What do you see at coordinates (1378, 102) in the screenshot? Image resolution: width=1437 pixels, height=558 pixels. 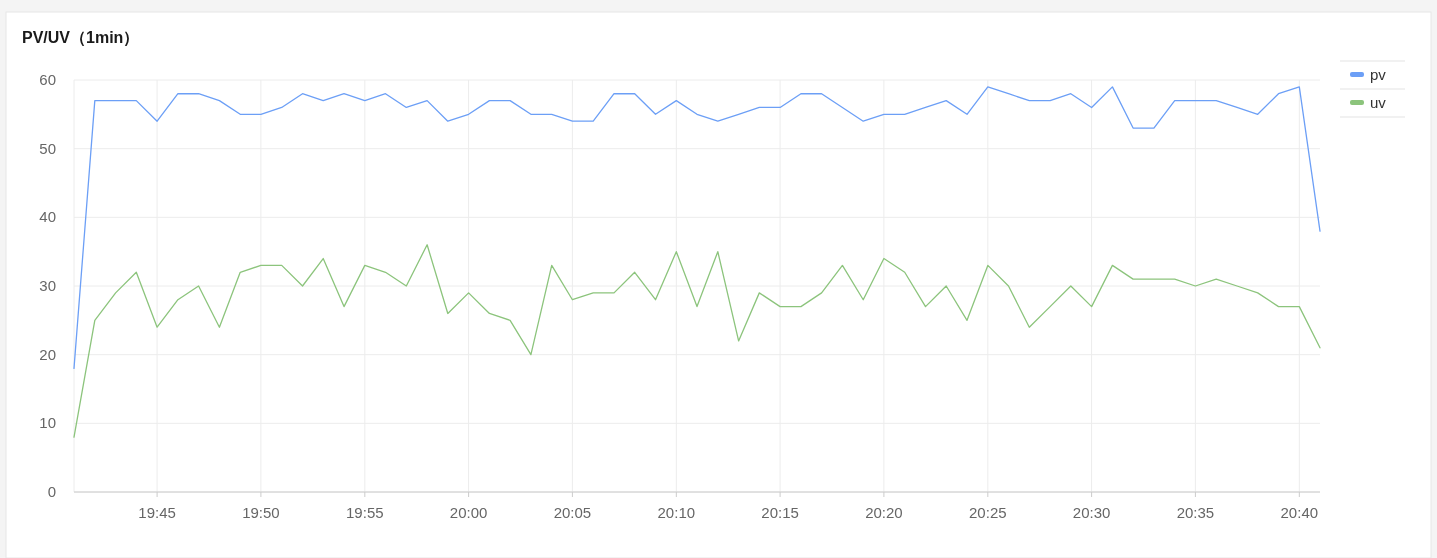 I see `legend-label: uv` at bounding box center [1378, 102].